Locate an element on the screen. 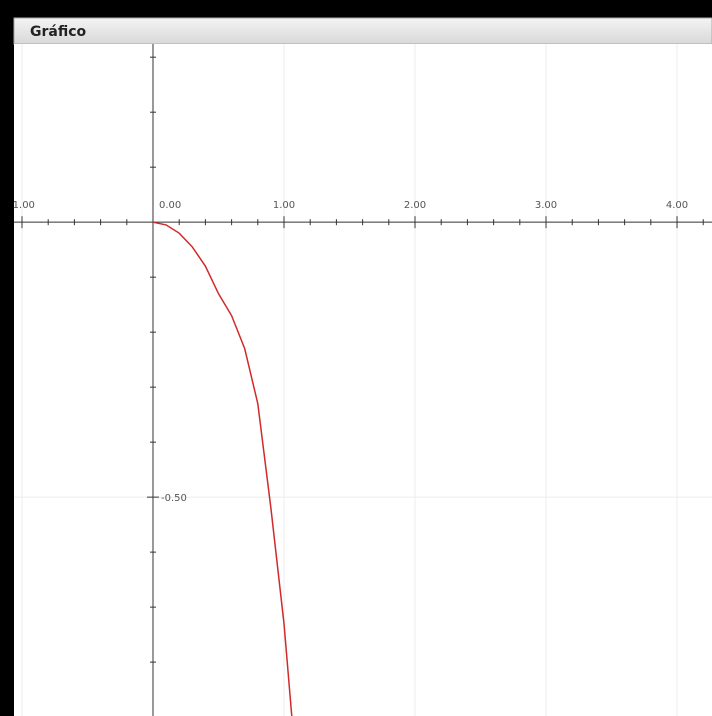 This screenshot has height=716, width=712. x-tick-label: 0.00 is located at coordinates (170, 205).